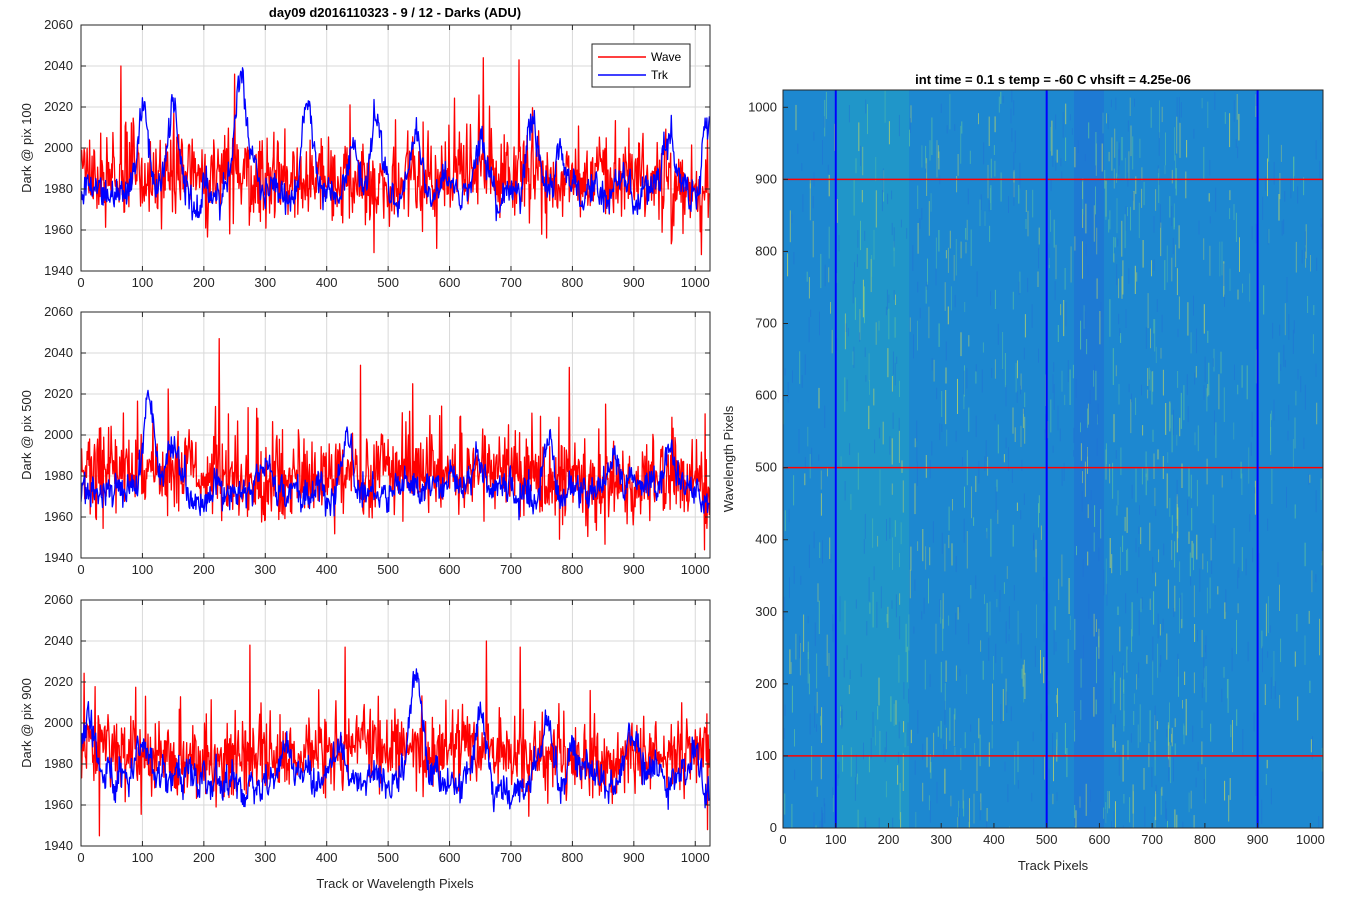 Image resolution: width=1350 pixels, height=900 pixels. What do you see at coordinates (634, 282) in the screenshot?
I see `x-tick-label: 900` at bounding box center [634, 282].